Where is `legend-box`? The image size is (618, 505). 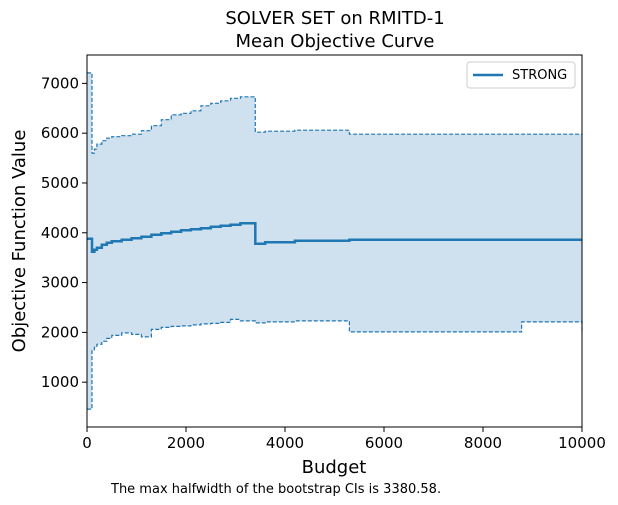
legend-box is located at coordinates (521, 75).